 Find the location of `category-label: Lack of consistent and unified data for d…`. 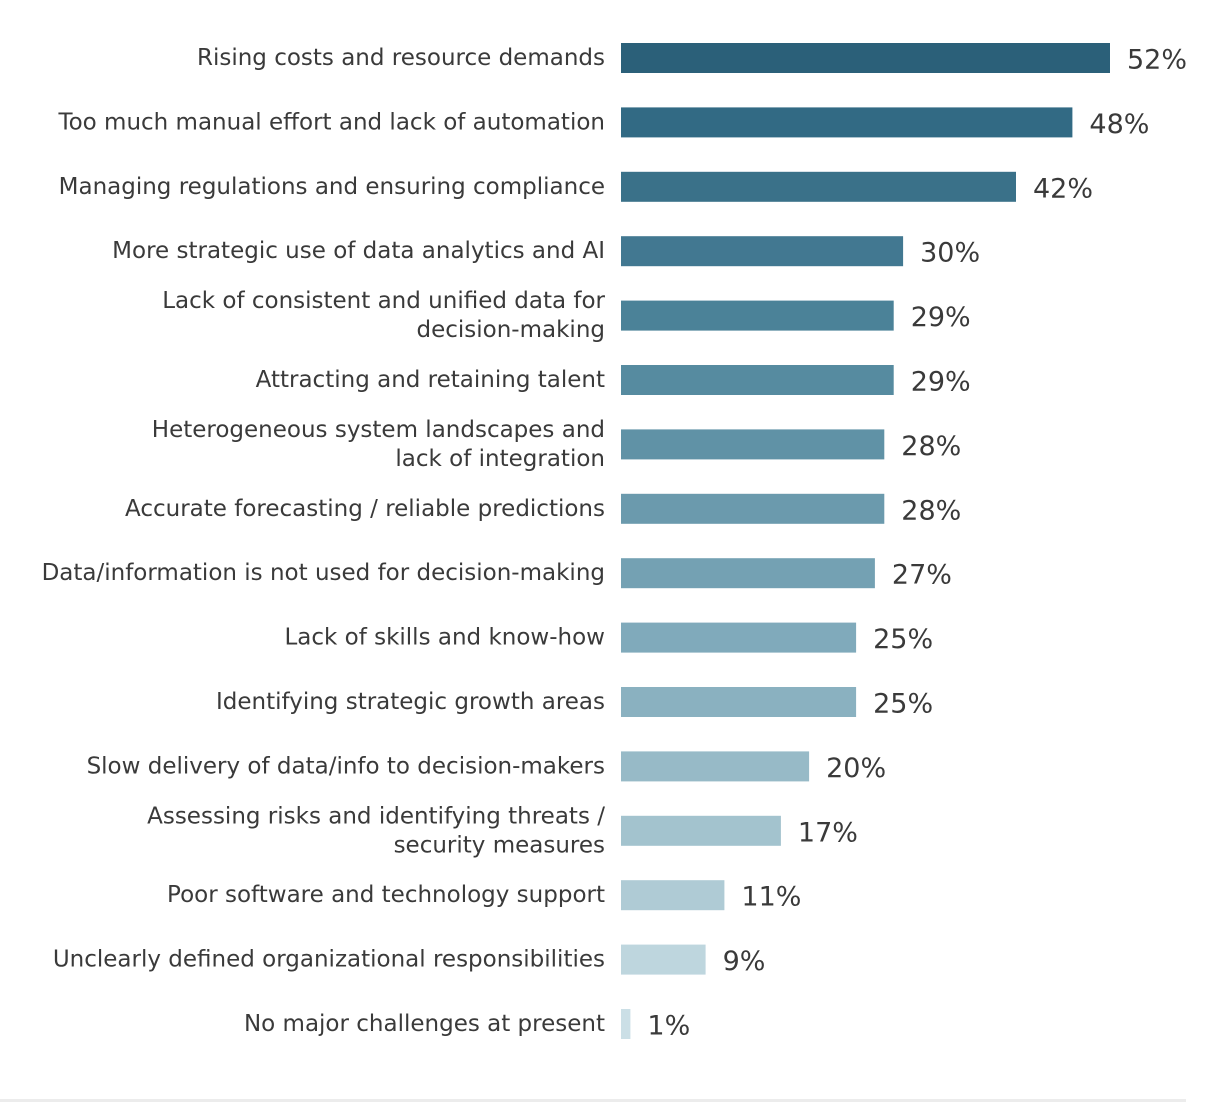

category-label: Lack of consistent and unified data for d… is located at coordinates (383, 315).